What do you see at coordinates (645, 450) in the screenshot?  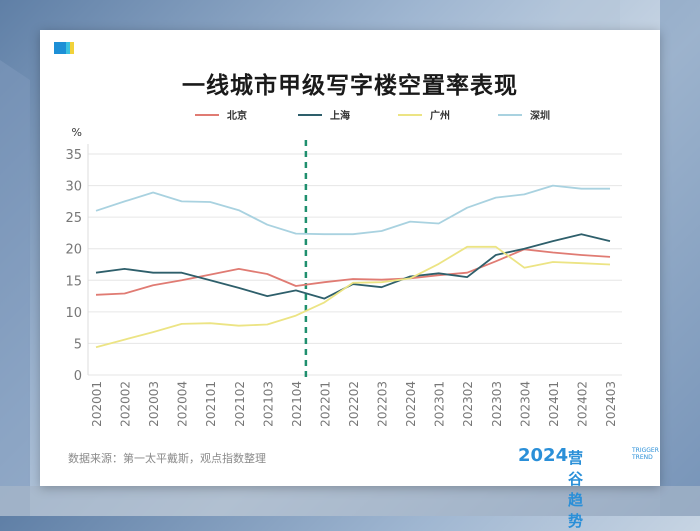 I see `brand-english-line-1: TRIGGER` at bounding box center [645, 450].